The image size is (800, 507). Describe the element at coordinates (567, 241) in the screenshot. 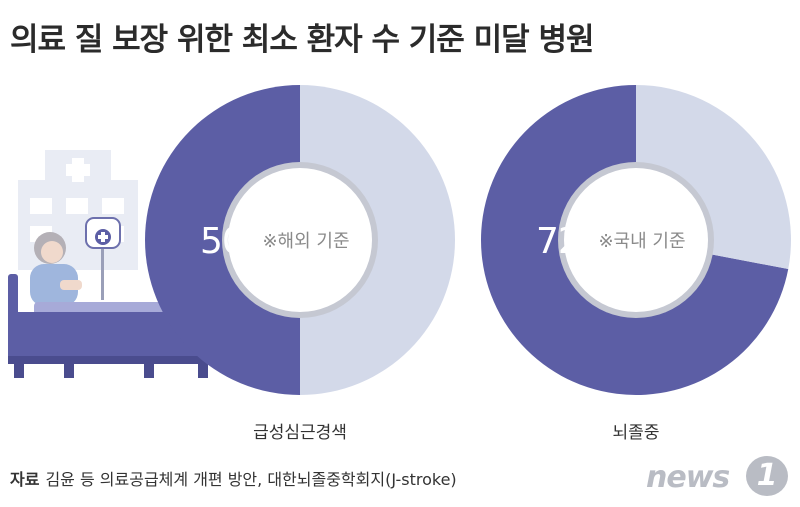

I see `donut-2-value-label: 72%` at that location.